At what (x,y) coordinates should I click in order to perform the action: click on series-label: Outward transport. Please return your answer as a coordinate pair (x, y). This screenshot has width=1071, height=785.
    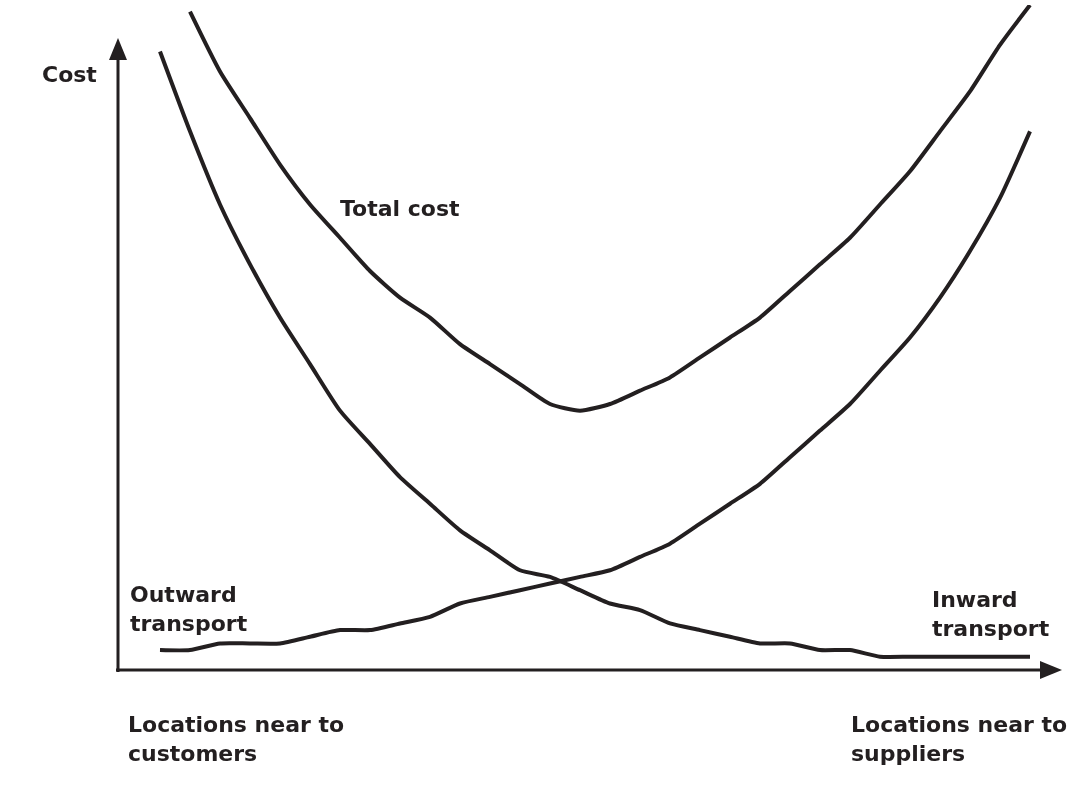
    Looking at the image, I should click on (189, 609).